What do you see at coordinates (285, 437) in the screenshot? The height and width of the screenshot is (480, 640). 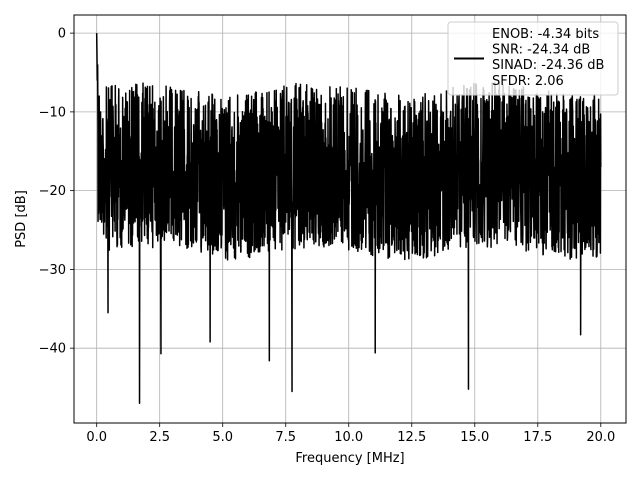 I see `x-tick-label: 7.5` at bounding box center [285, 437].